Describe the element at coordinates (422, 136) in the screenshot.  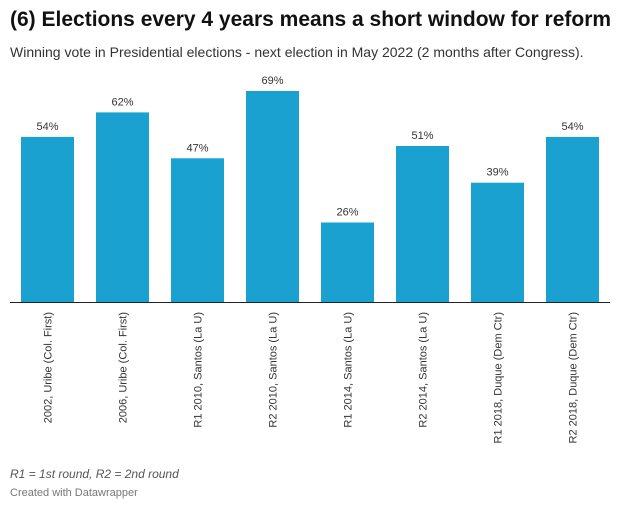
I see `bar-value-label: 51%` at that location.